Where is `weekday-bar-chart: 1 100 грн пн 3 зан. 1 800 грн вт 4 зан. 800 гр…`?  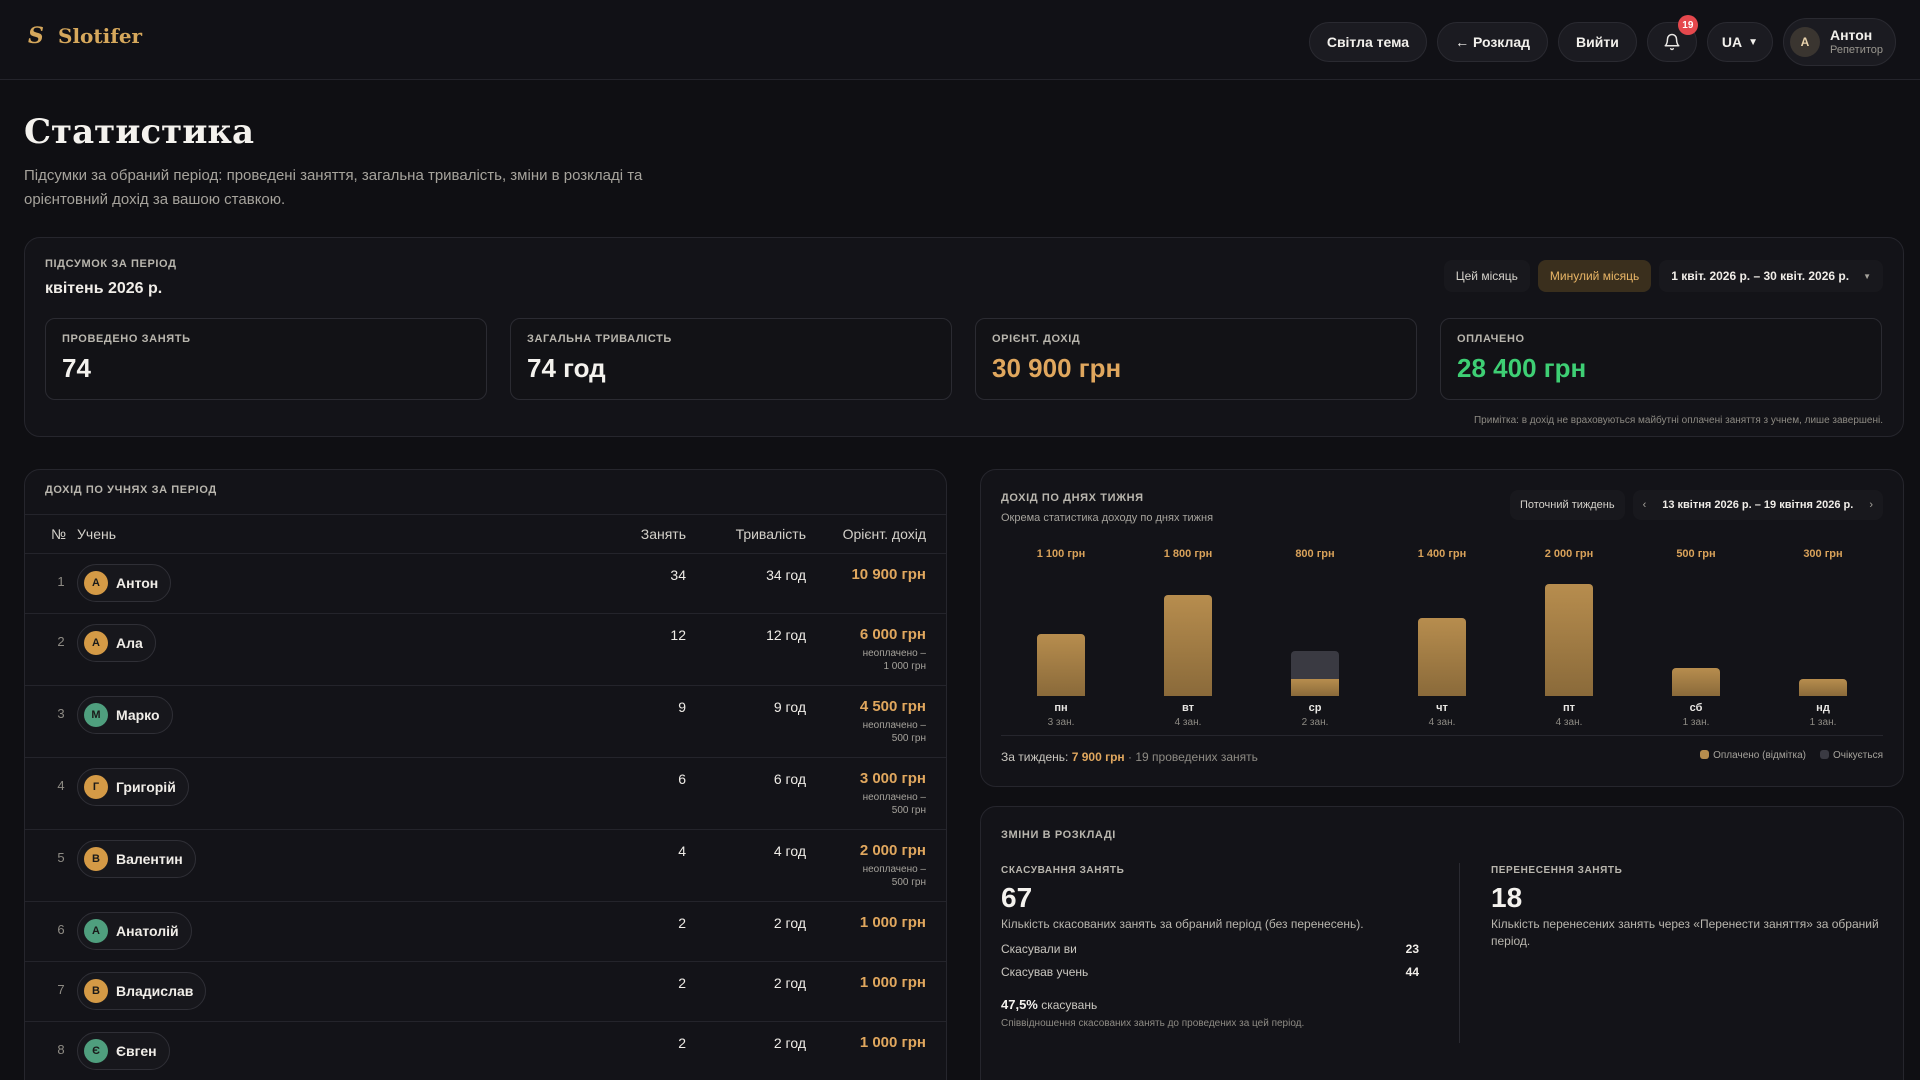
weekday-bar-chart: 1 100 грн пн 3 зан. 1 800 грн вт 4 зан. 800 гр… is located at coordinates (1443, 641).